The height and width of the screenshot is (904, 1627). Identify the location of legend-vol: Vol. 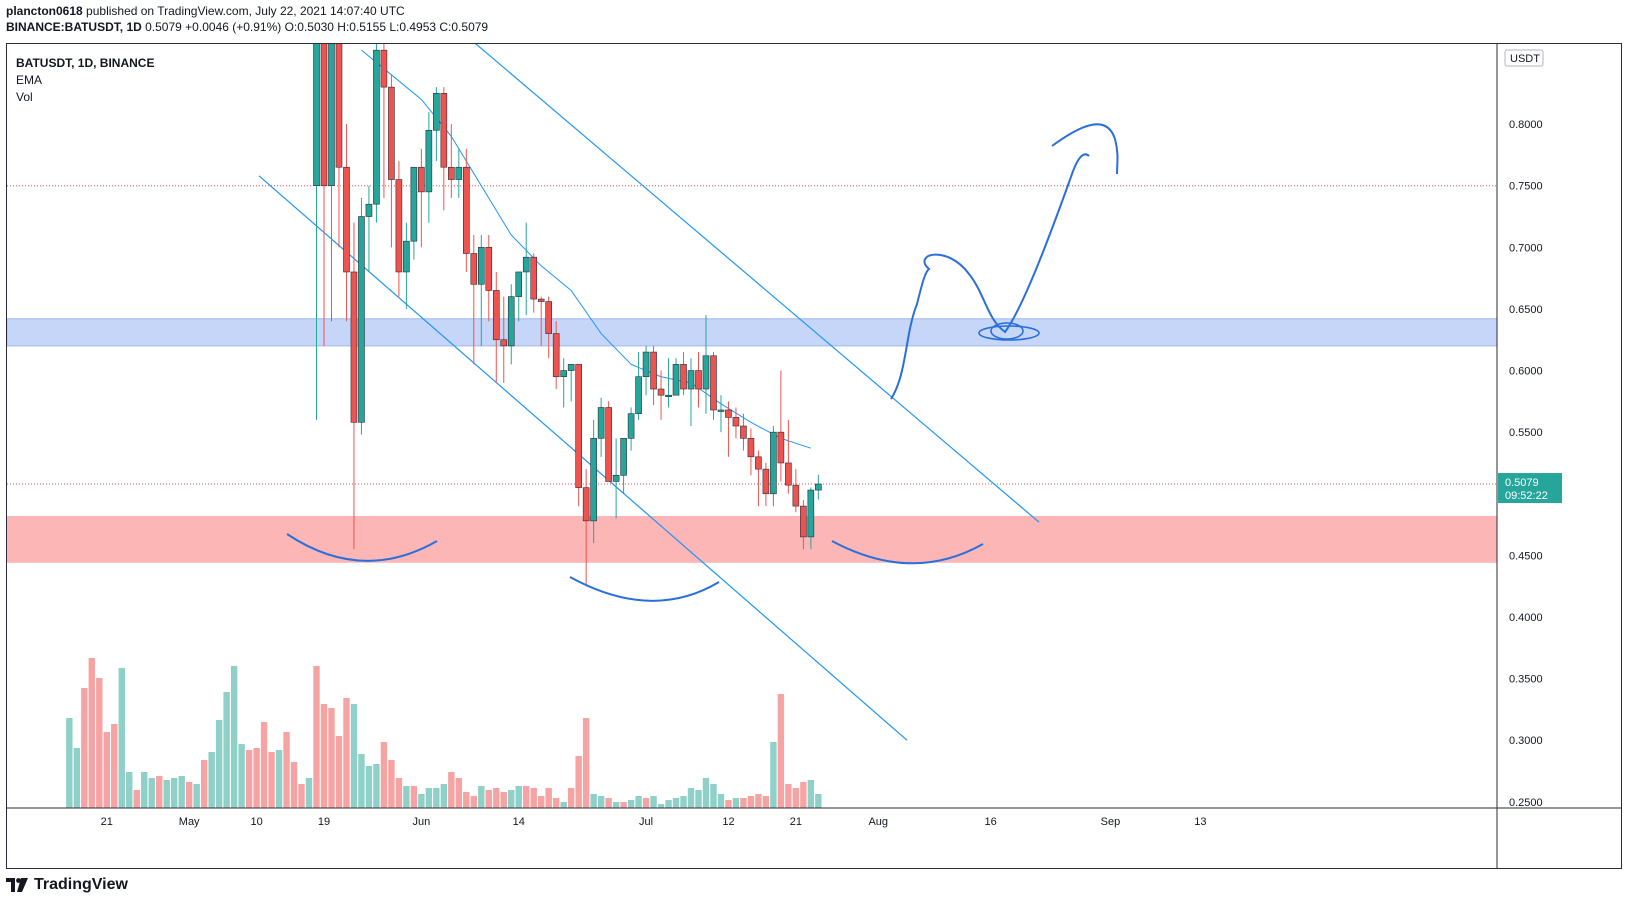
(24, 97).